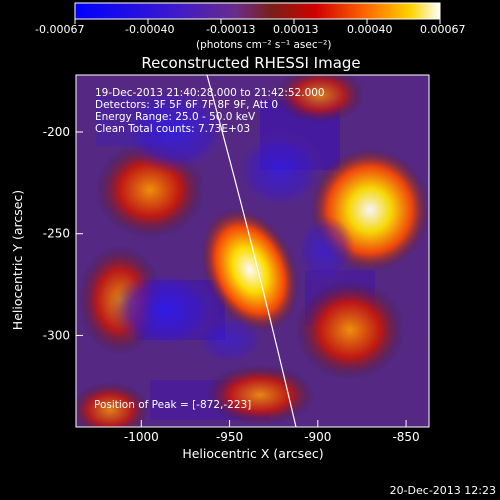 The image size is (500, 500). What do you see at coordinates (263, 45) in the screenshot?
I see `colorbar-unit-label: (photons cm⁻² s⁻¹ asec⁻²)` at bounding box center [263, 45].